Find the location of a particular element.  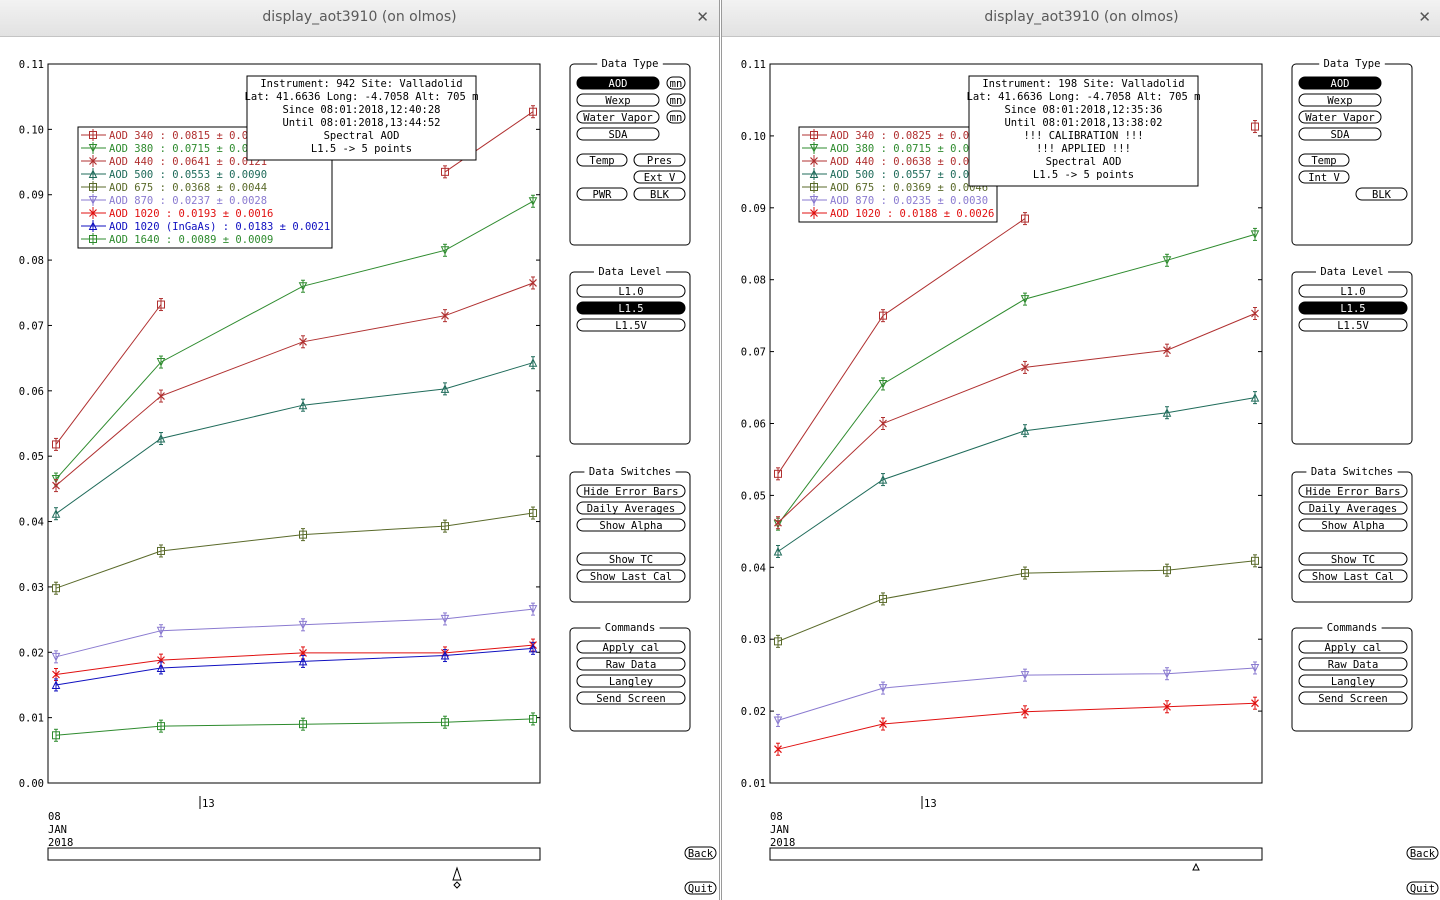

water-vapor-mn-button-frame is located at coordinates (676, 117).